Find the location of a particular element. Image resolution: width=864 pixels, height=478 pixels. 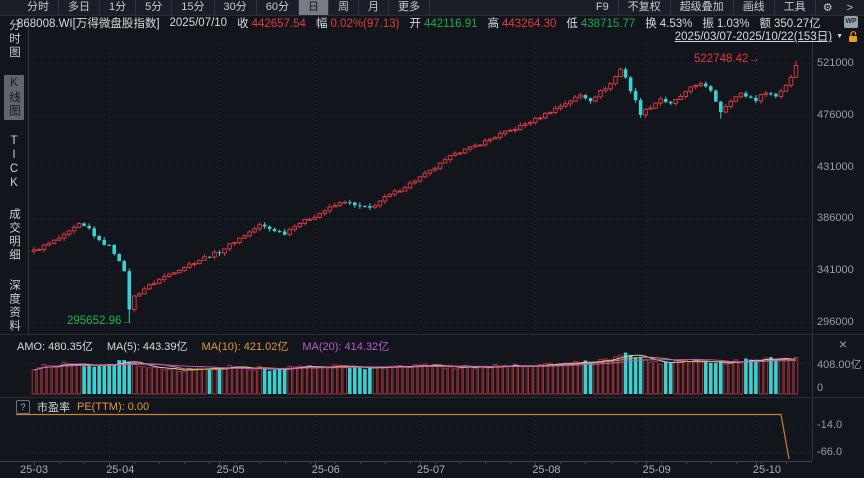

min-price-label: 295652.96→ is located at coordinates (100, 321).